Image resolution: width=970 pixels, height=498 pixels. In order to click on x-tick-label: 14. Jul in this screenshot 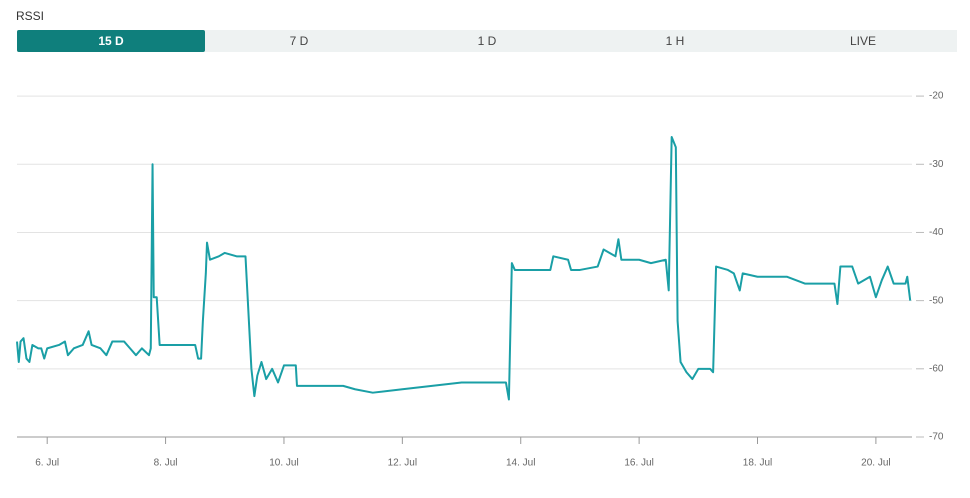, I will do `click(520, 463)`.